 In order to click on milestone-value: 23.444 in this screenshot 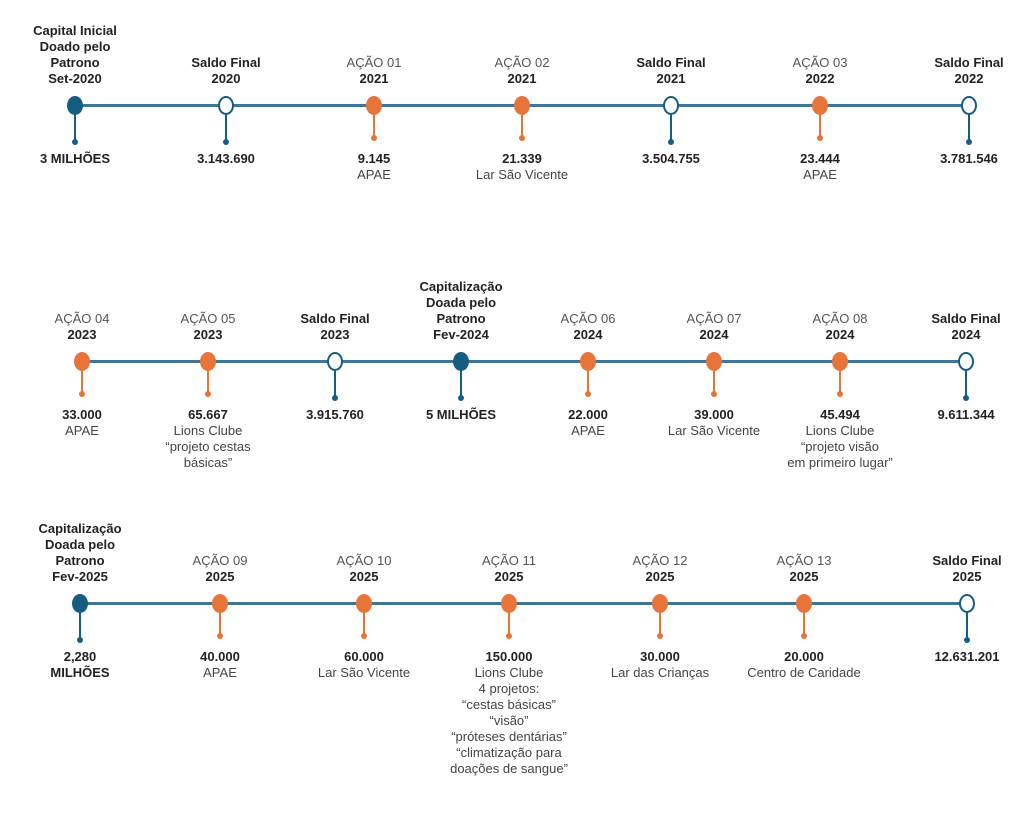, I will do `click(820, 158)`.